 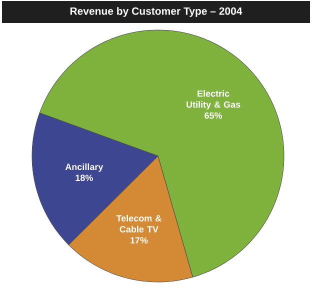 What do you see at coordinates (213, 100) in the screenshot?
I see `slice-label: Electric Utility & Gas` at bounding box center [213, 100].